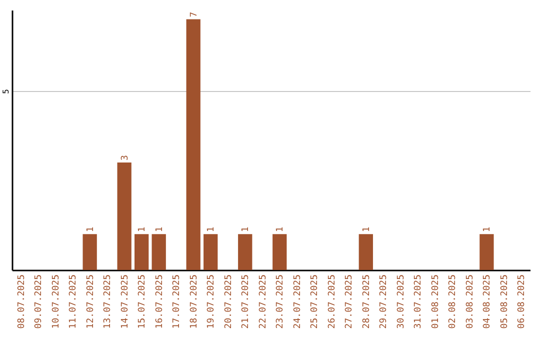 The image size is (540, 340). What do you see at coordinates (56, 301) in the screenshot?
I see `x-tick-label: 10.07.2025` at bounding box center [56, 301].